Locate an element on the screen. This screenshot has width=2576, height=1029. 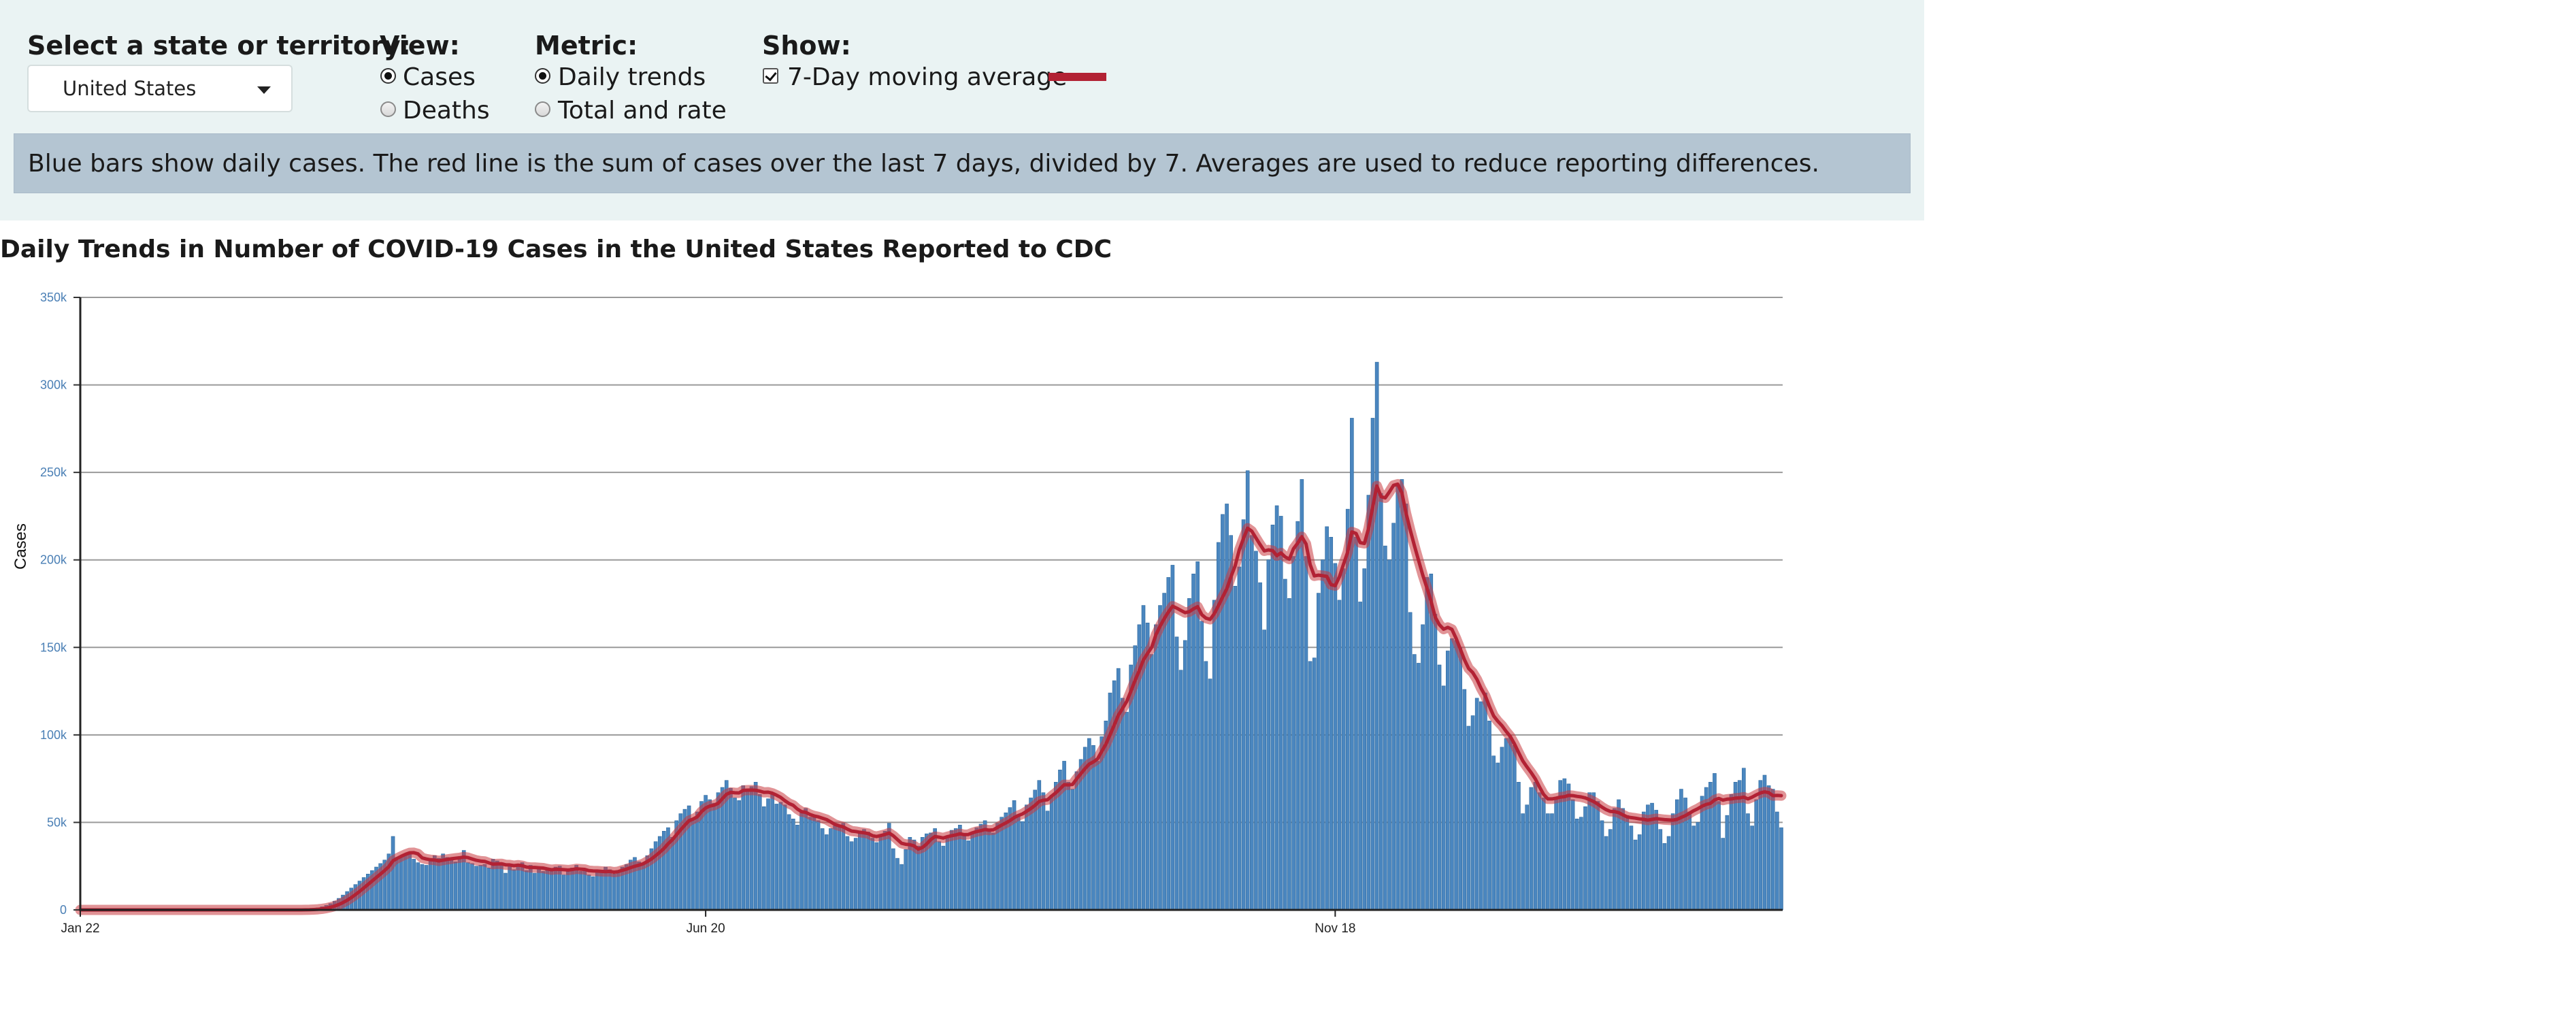
y-axis-title: Cases is located at coordinates (21, 546).